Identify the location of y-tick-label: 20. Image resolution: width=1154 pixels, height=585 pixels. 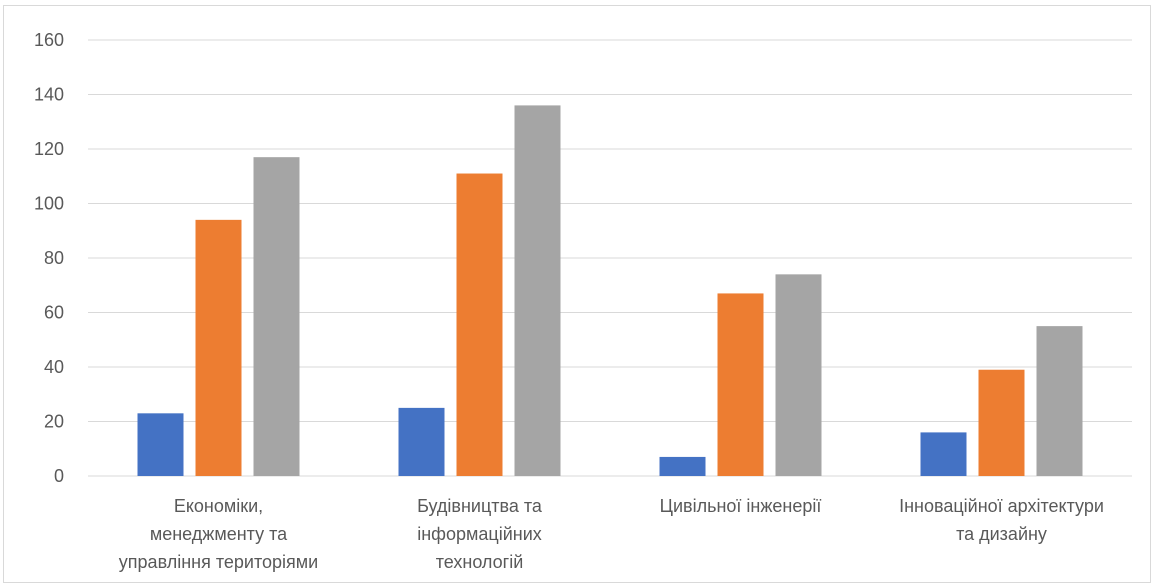
(54, 422).